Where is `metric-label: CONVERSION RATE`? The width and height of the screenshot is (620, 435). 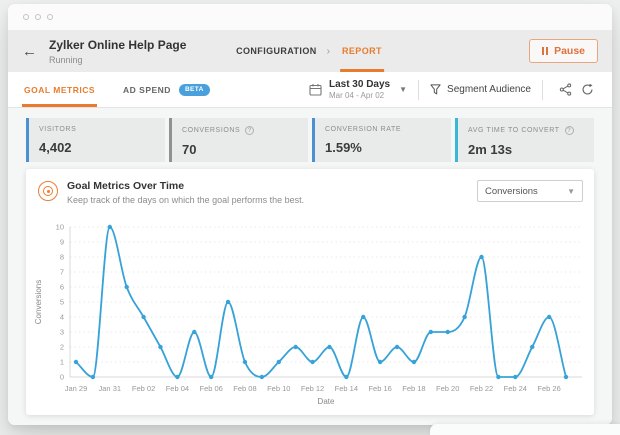
metric-label: CONVERSION RATE is located at coordinates (363, 129).